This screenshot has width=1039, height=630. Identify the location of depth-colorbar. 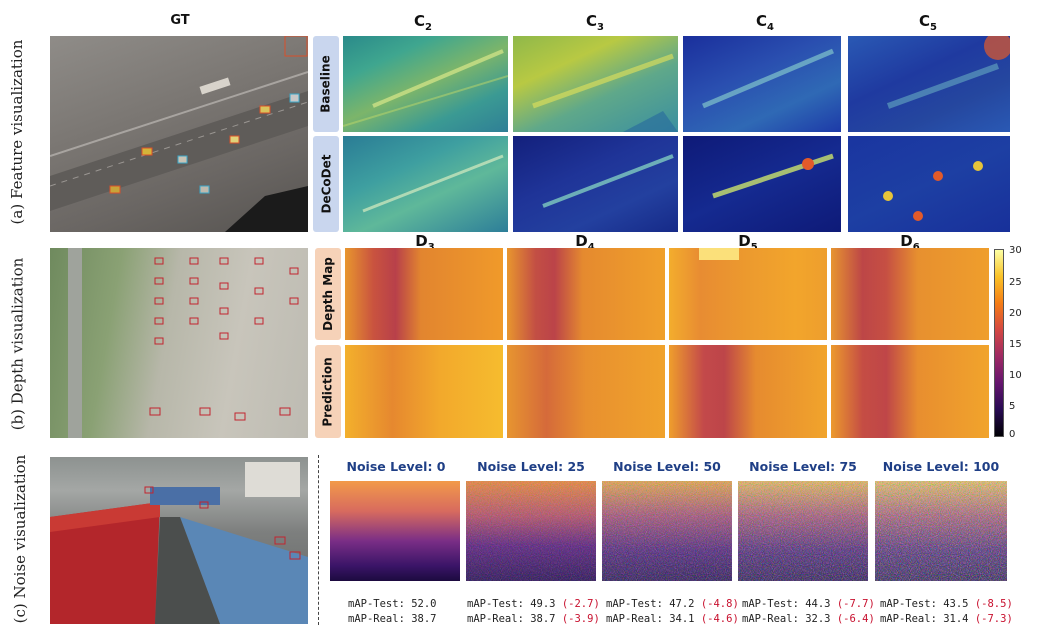
(999, 343).